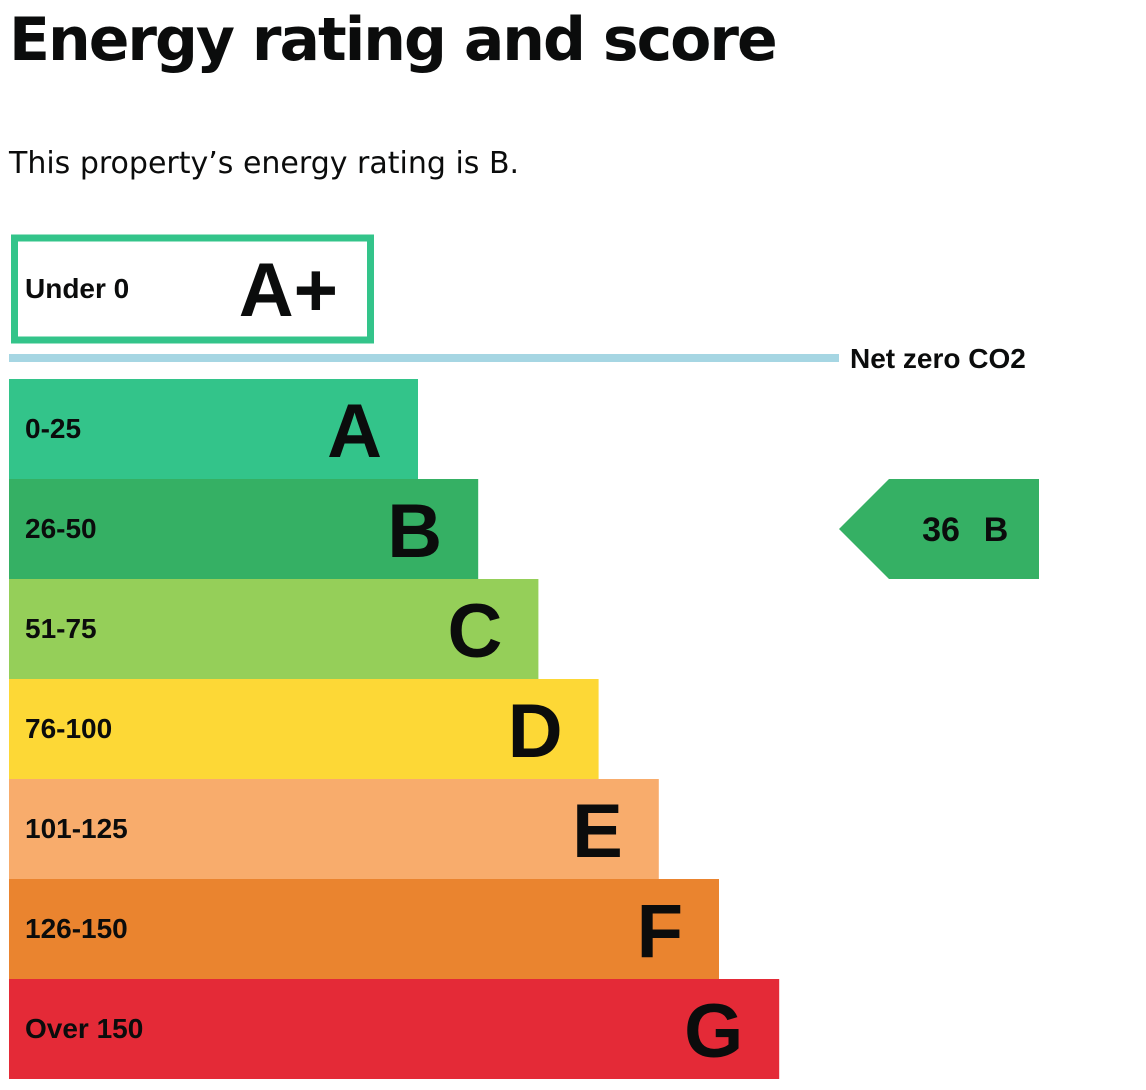  I want to click on band-a-bar, so click(213, 429).